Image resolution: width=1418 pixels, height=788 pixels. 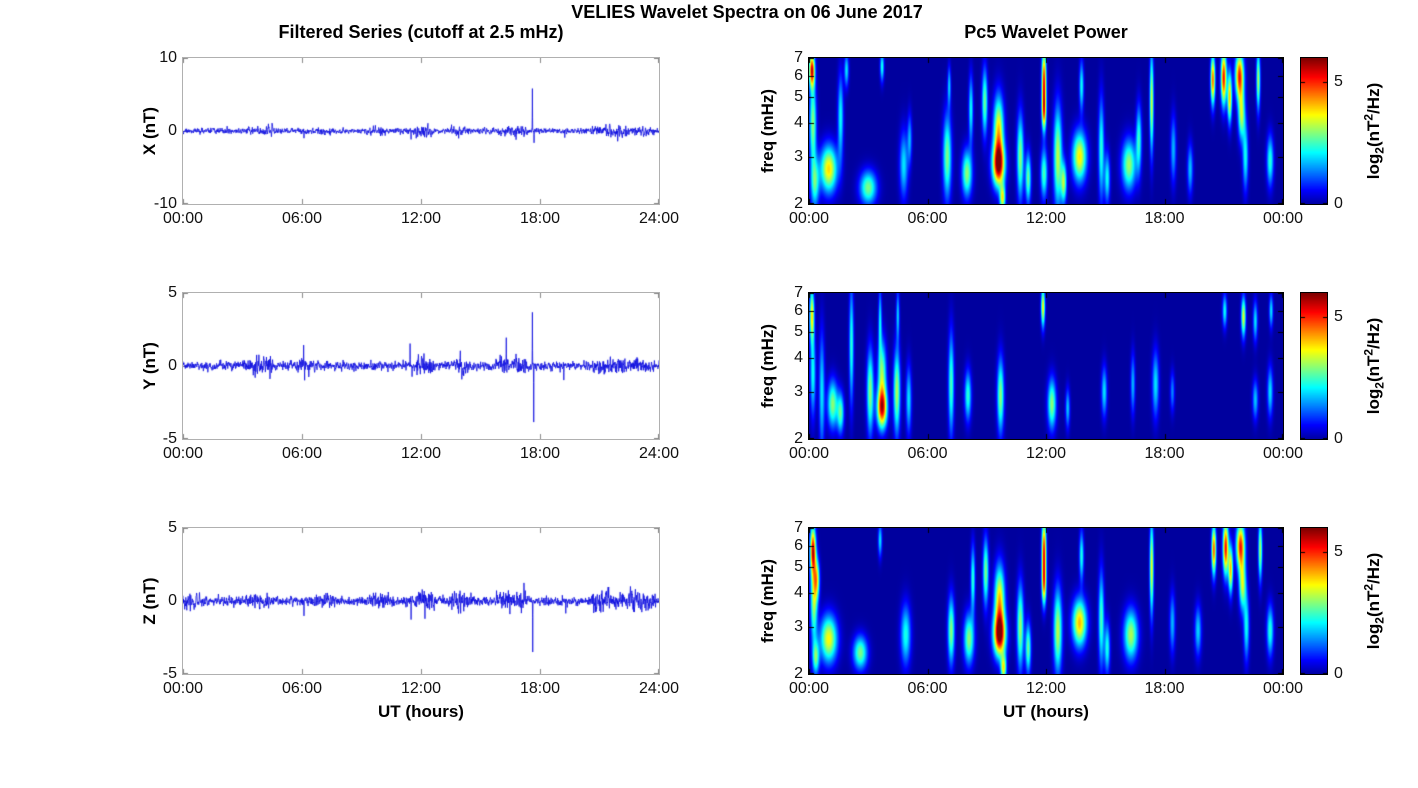 I want to click on colorbar-row3, so click(x=1314, y=601).